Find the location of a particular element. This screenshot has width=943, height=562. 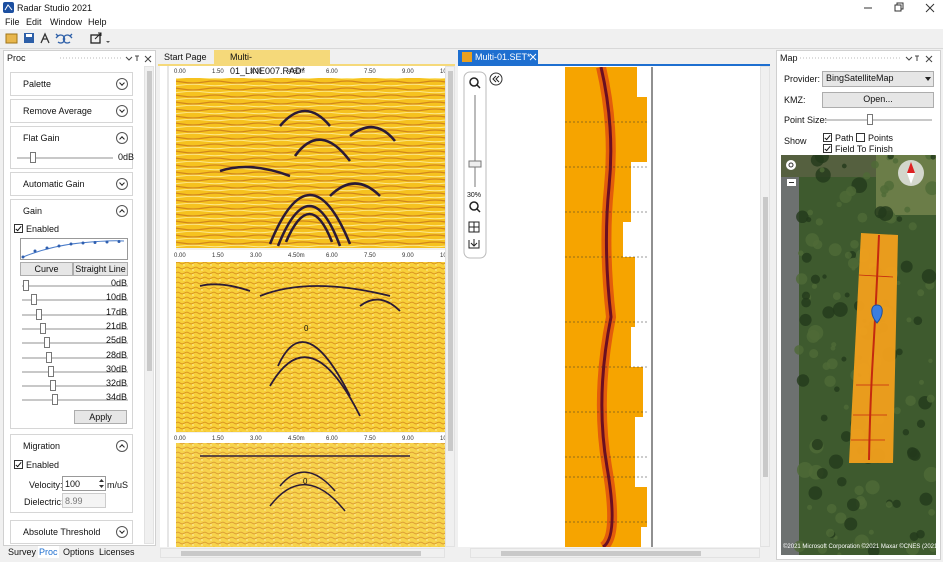

radar-marker: 0 is located at coordinates (306, 328).